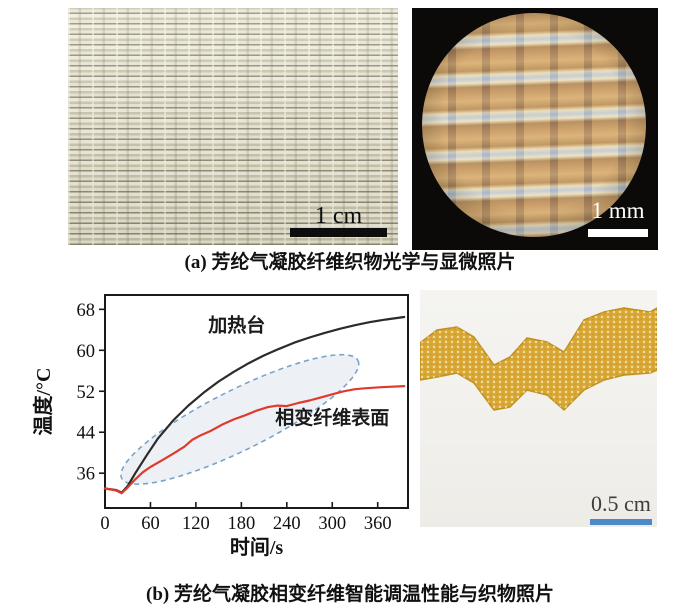 The image size is (700, 612). I want to click on y-tick-label: 68, so click(86, 311).